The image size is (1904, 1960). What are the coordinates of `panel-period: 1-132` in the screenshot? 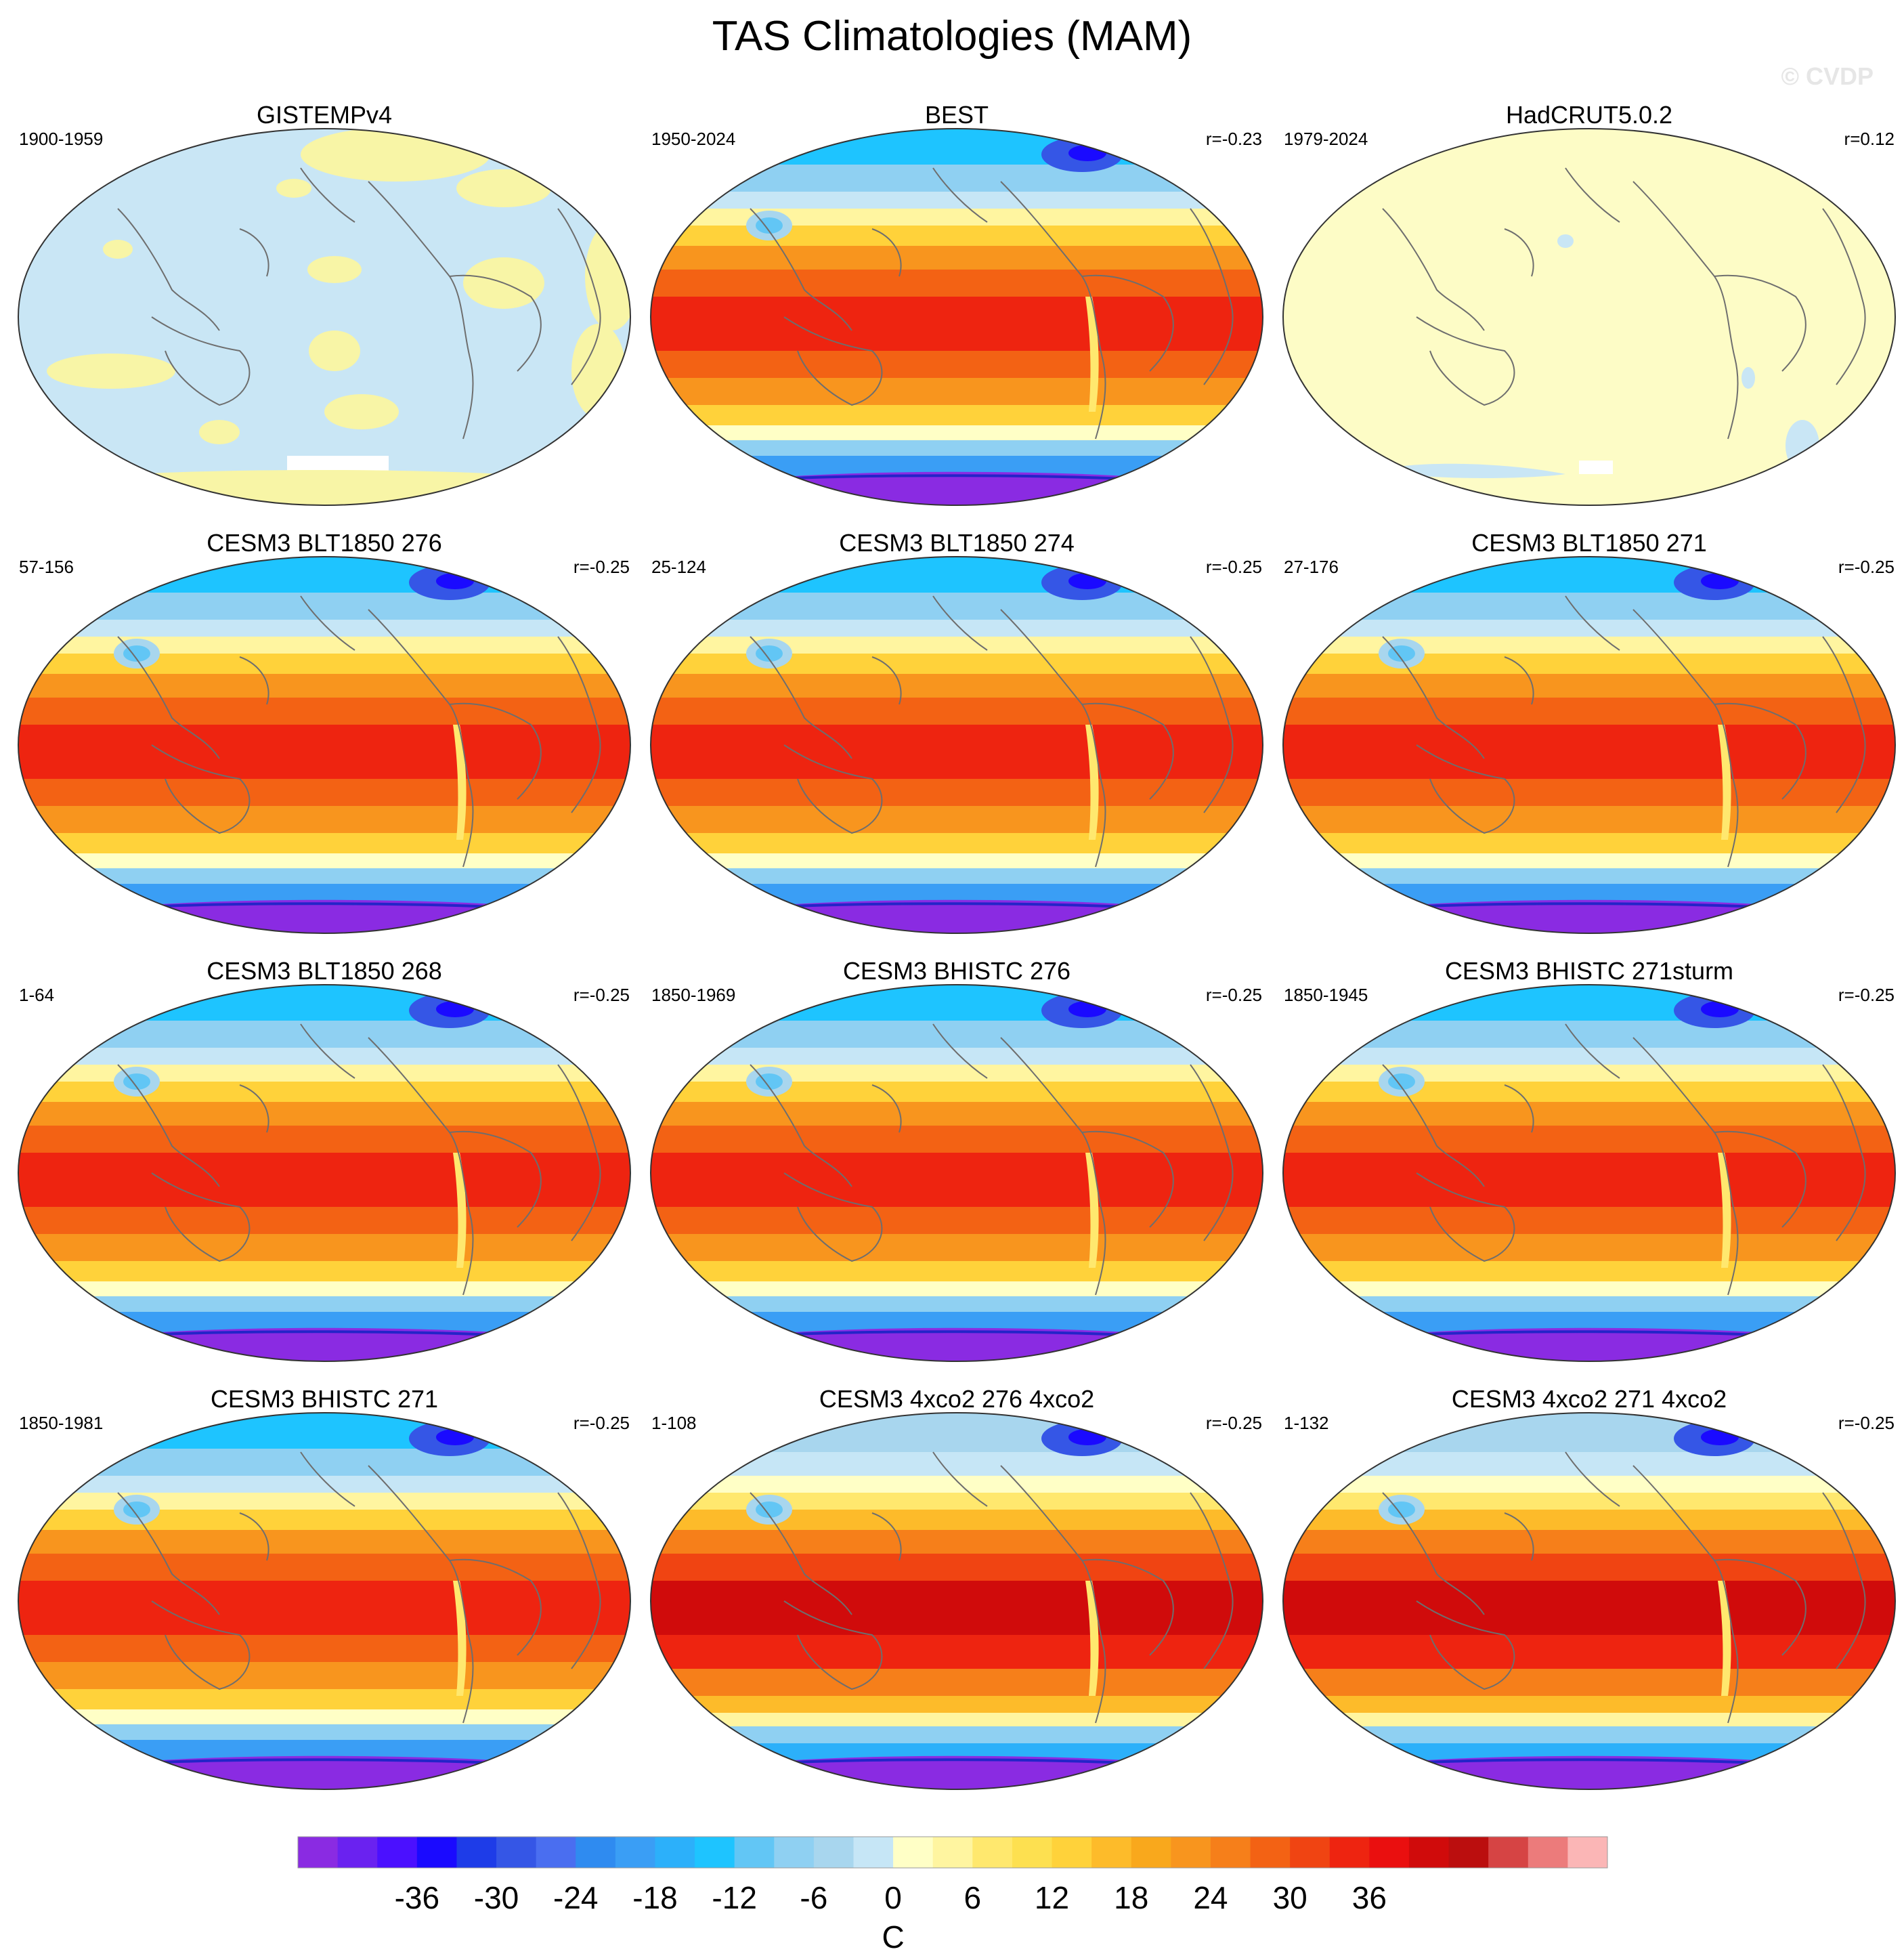 It's located at (1306, 1423).